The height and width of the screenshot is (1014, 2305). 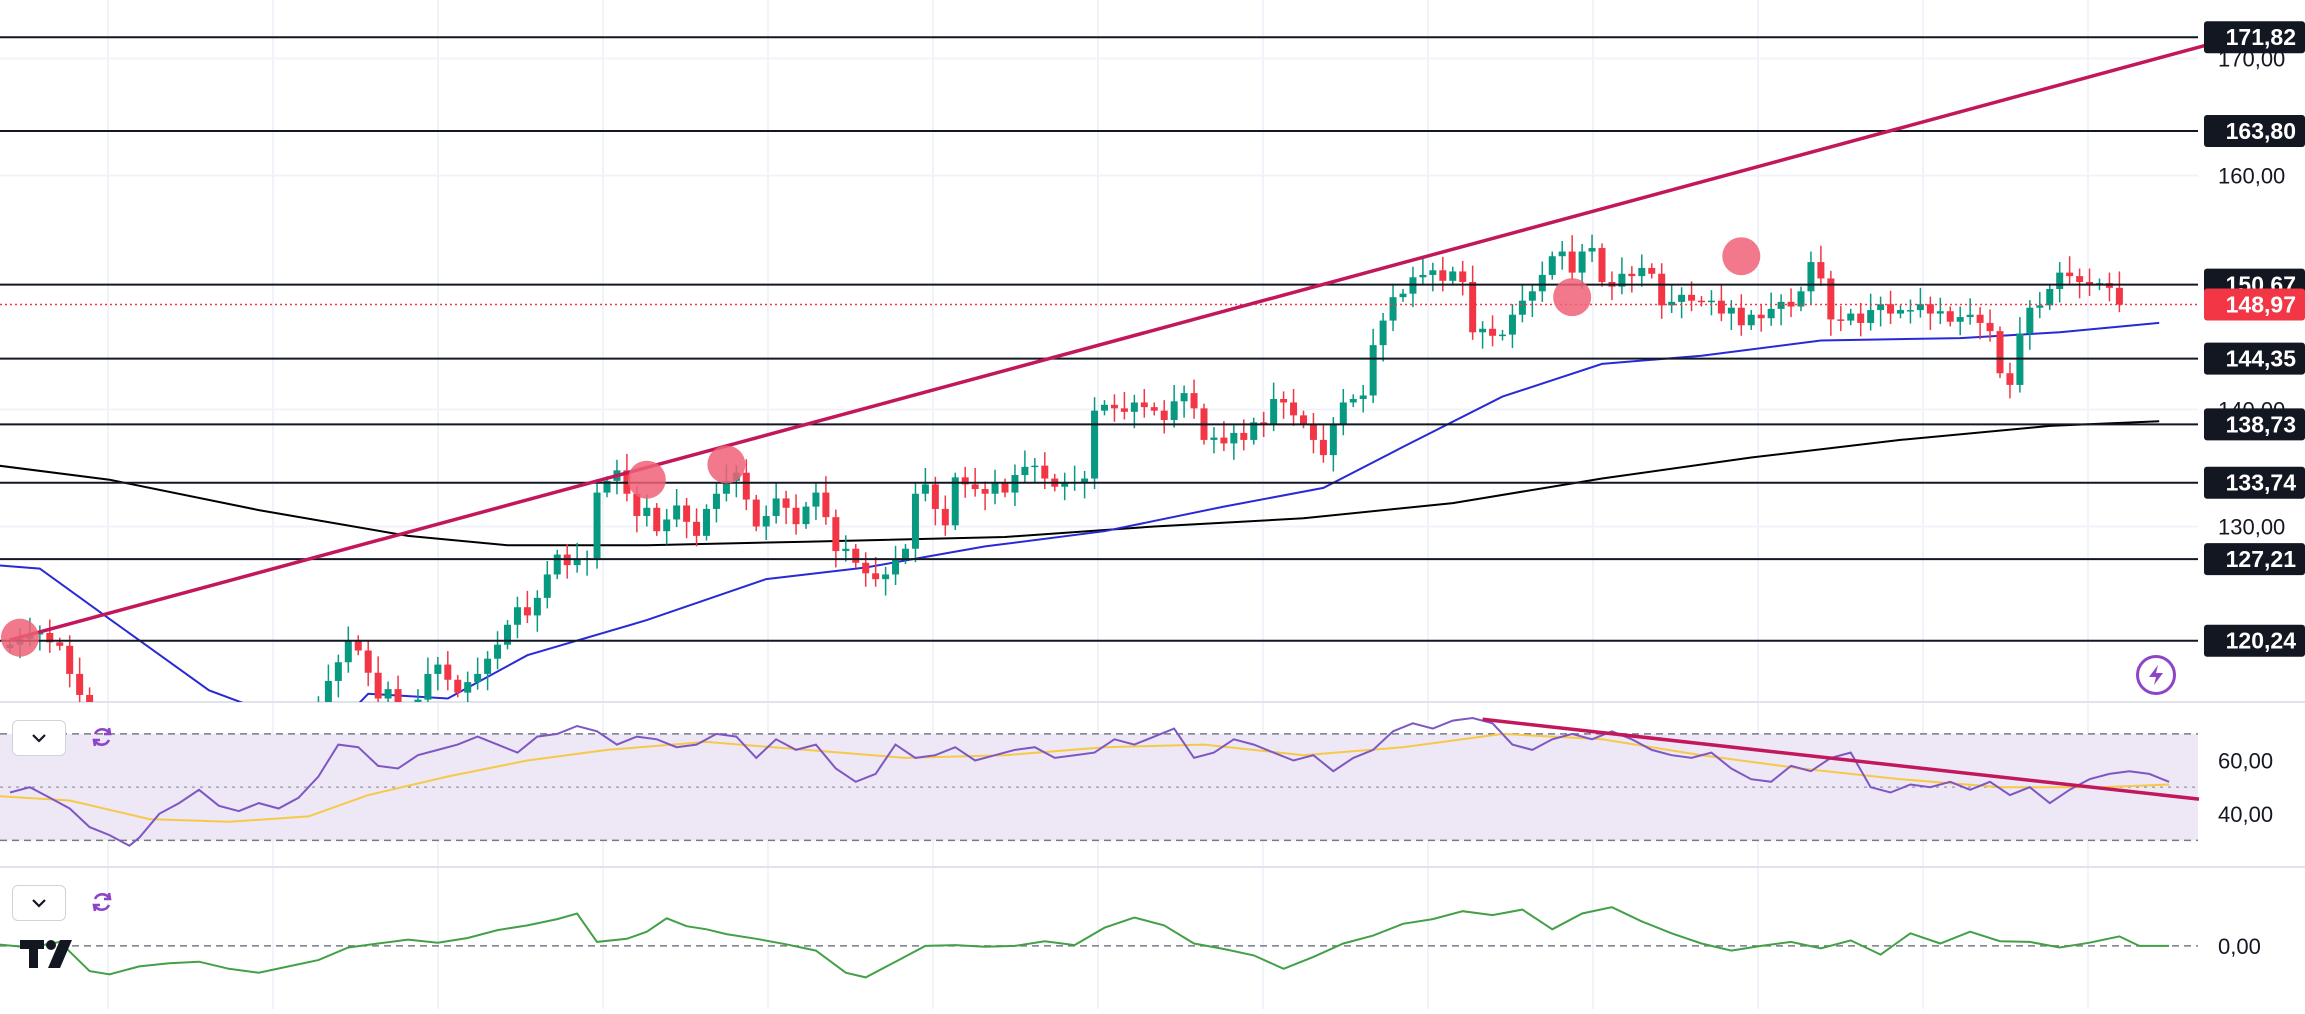 What do you see at coordinates (2156, 675) in the screenshot?
I see `alert-button` at bounding box center [2156, 675].